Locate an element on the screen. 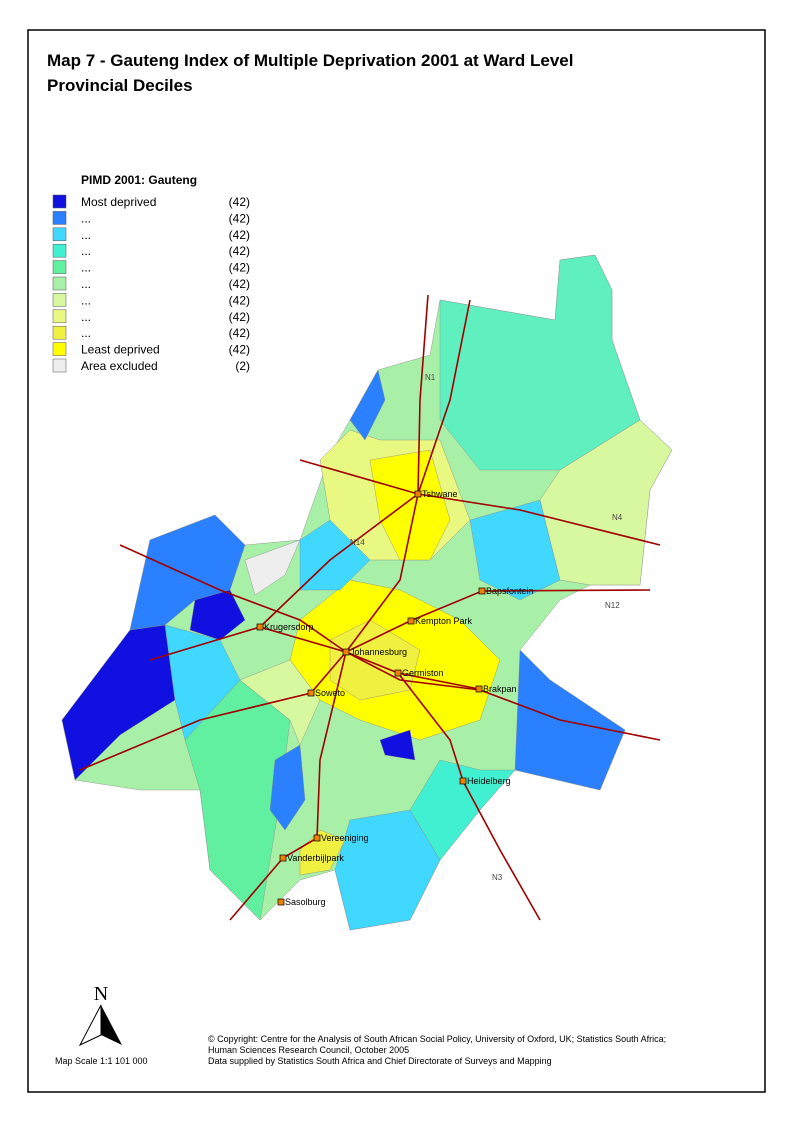 The height and width of the screenshot is (1123, 794). legend-label: Area excluded is located at coordinates (119, 366).